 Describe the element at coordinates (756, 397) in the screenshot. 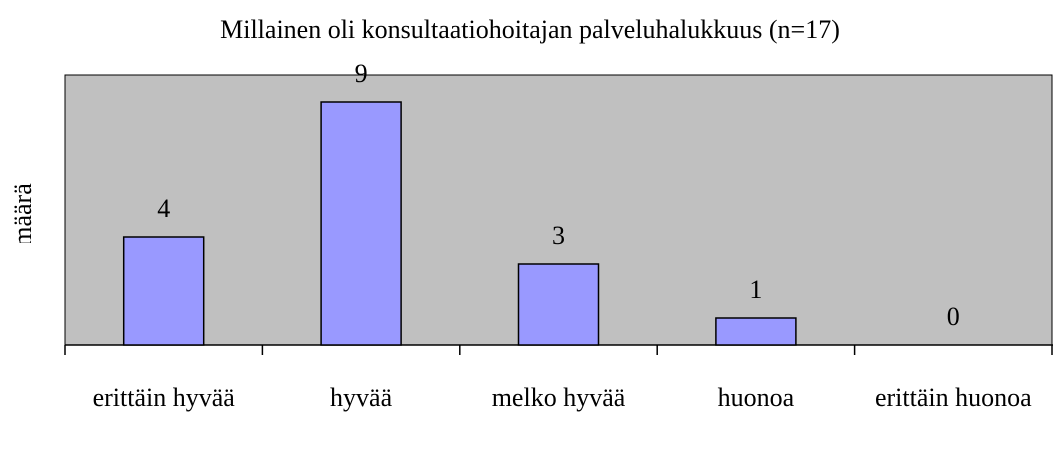

I see `x-tick-label: huonoa` at that location.